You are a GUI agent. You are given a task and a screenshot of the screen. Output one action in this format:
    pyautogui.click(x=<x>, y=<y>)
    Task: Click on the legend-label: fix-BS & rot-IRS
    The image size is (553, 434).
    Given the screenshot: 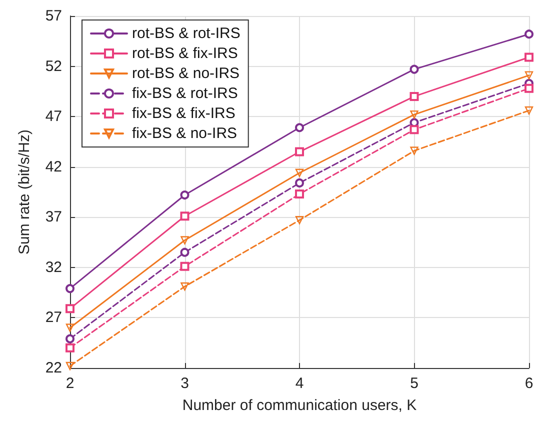 What is the action you would take?
    pyautogui.click(x=185, y=93)
    